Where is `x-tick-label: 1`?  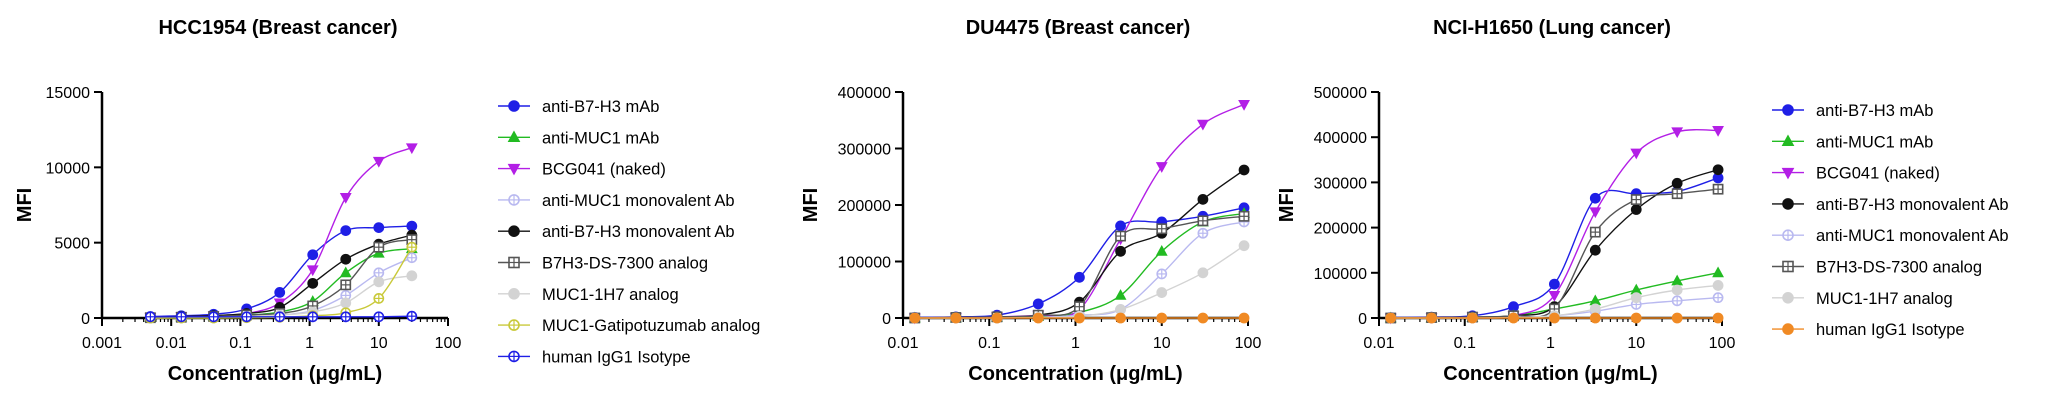 x-tick-label: 1 is located at coordinates (309, 343).